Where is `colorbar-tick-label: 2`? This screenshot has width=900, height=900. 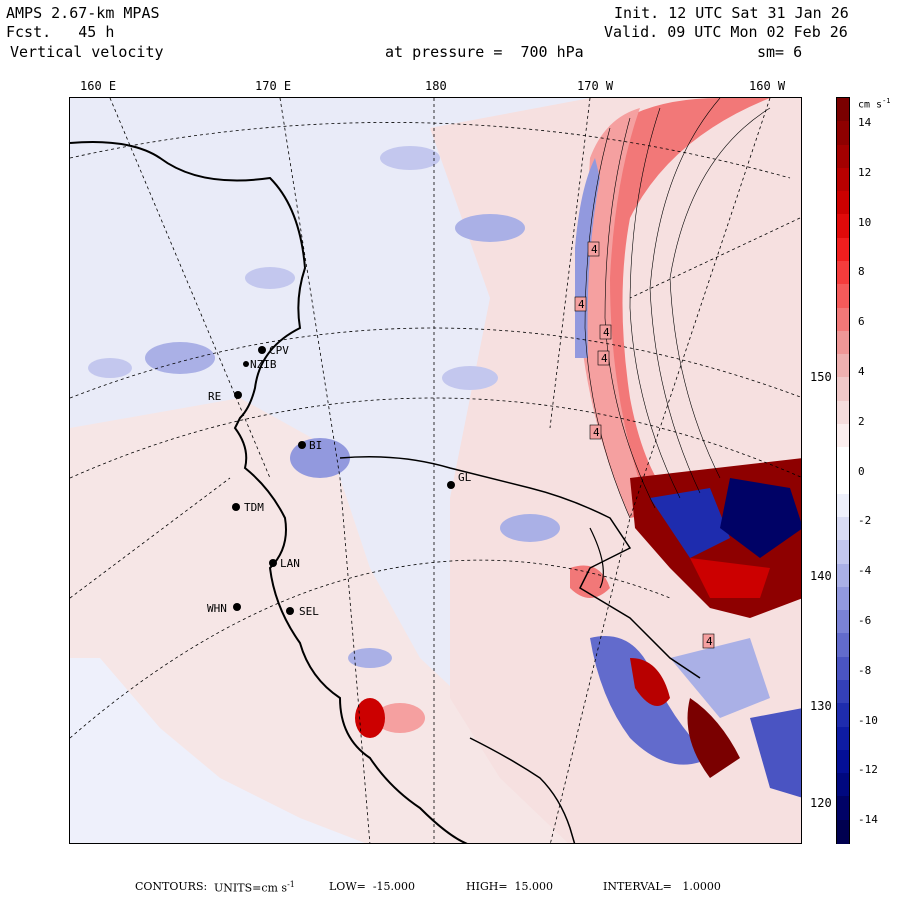
colorbar-tick-label: 2 is located at coordinates (861, 421).